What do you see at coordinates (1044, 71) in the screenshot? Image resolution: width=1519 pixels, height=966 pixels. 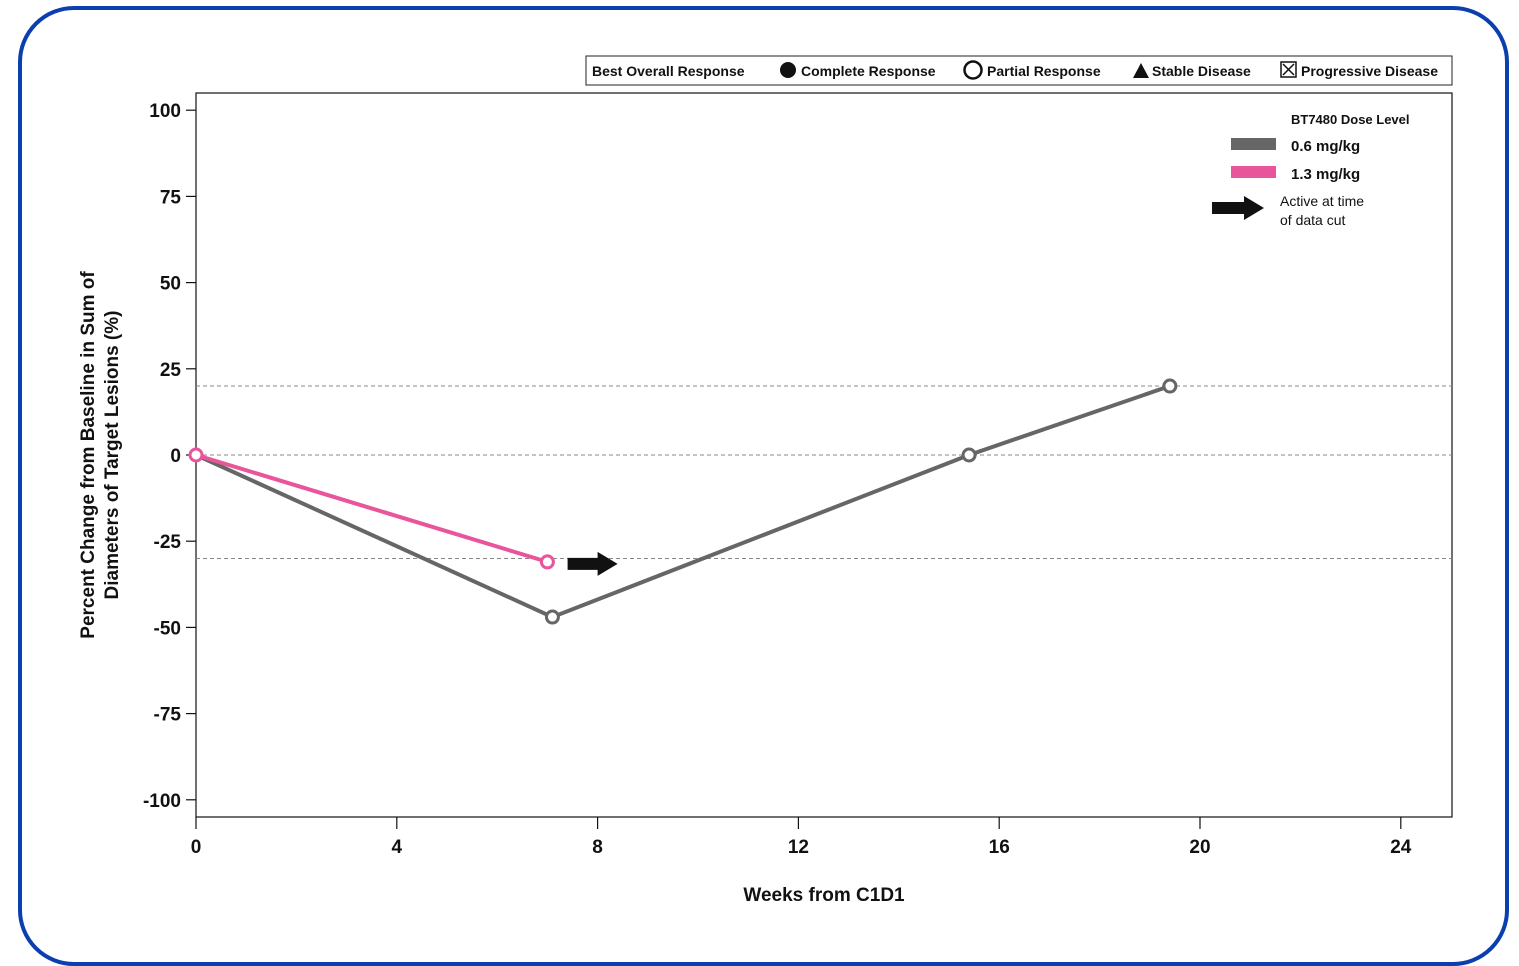 I see `partial-response-label: Partial Response` at bounding box center [1044, 71].